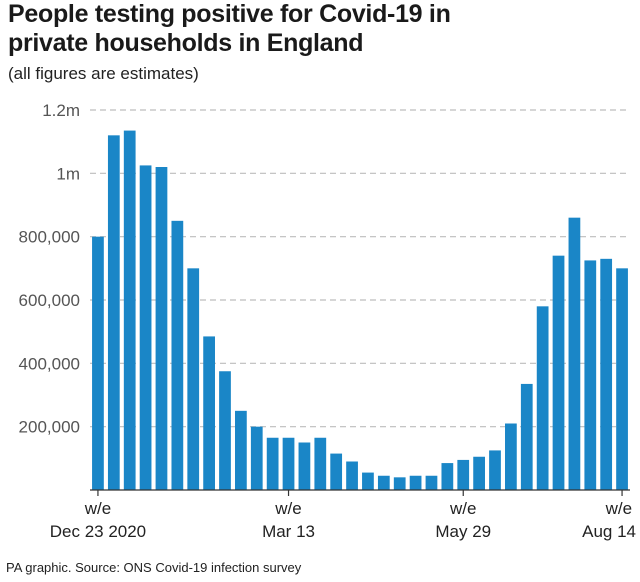  I want to click on chart-title-line-2: private households in England, so click(186, 43).